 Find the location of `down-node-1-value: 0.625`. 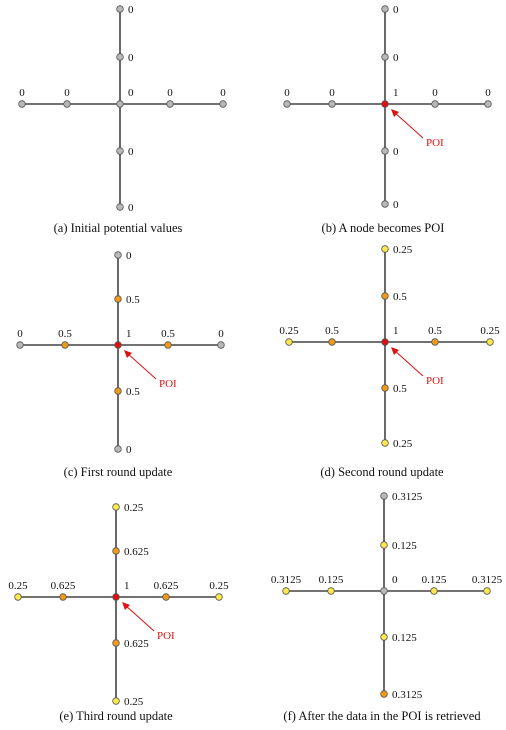

down-node-1-value: 0.625 is located at coordinates (136, 644).